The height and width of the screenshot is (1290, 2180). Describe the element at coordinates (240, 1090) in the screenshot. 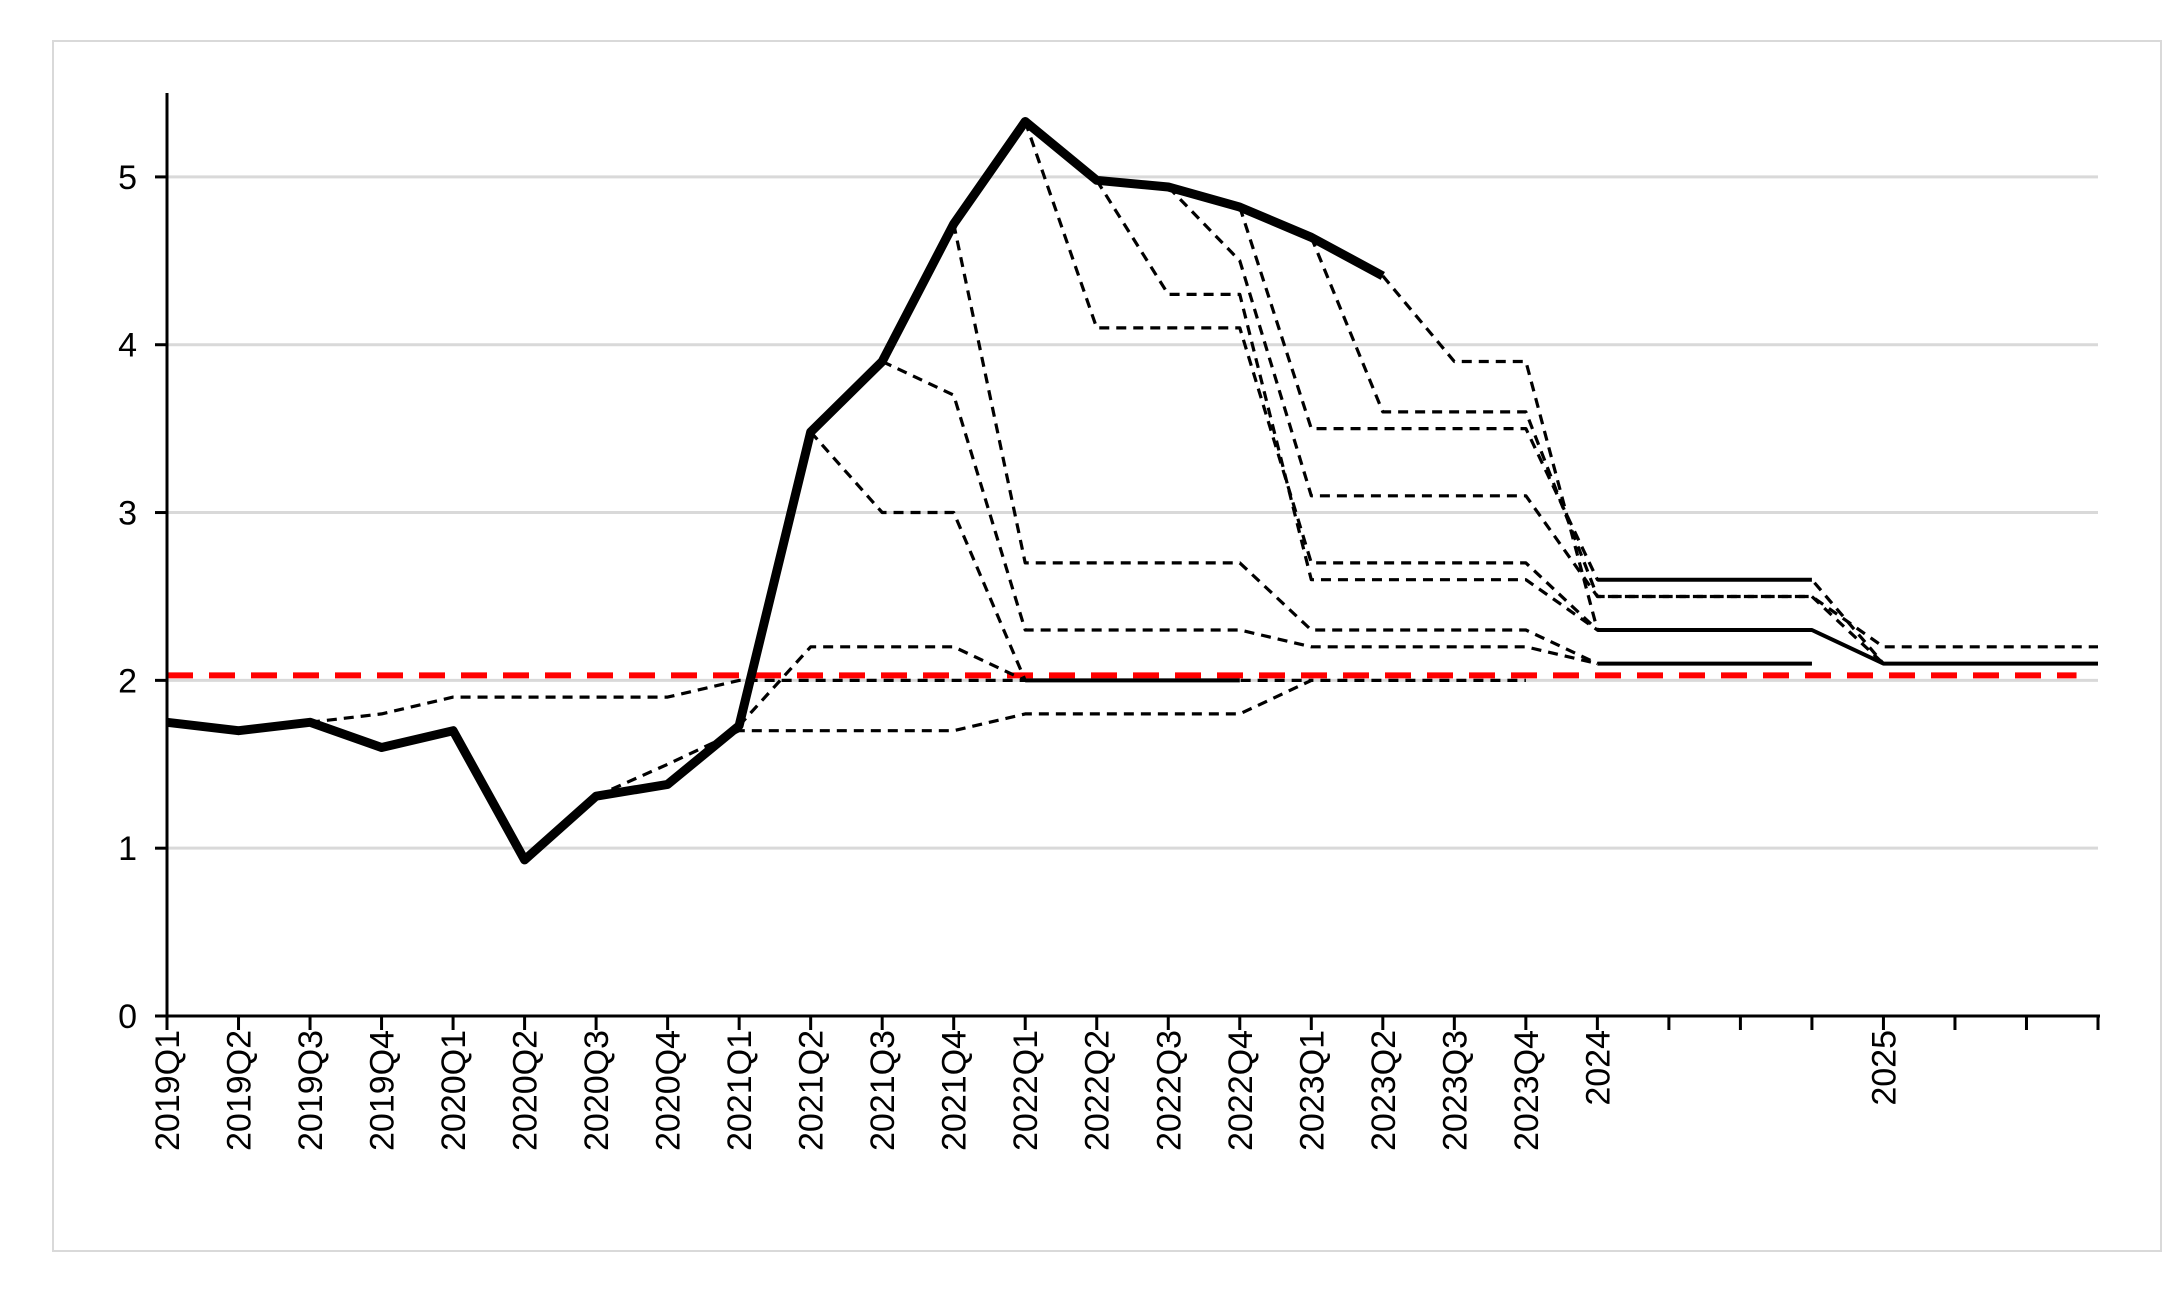

I see `x-tick-label: 2019Q2` at that location.